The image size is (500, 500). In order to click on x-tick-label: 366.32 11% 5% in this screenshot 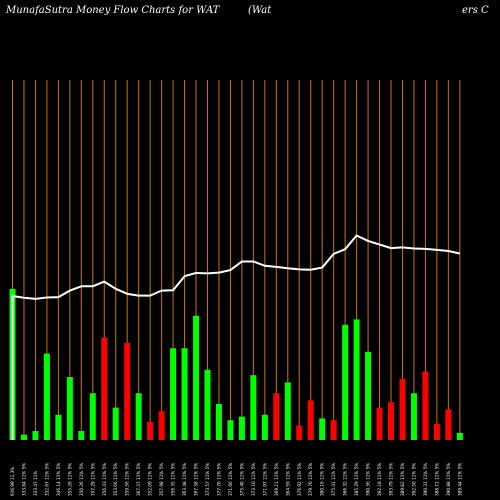, I will do `click(345, 479)`.